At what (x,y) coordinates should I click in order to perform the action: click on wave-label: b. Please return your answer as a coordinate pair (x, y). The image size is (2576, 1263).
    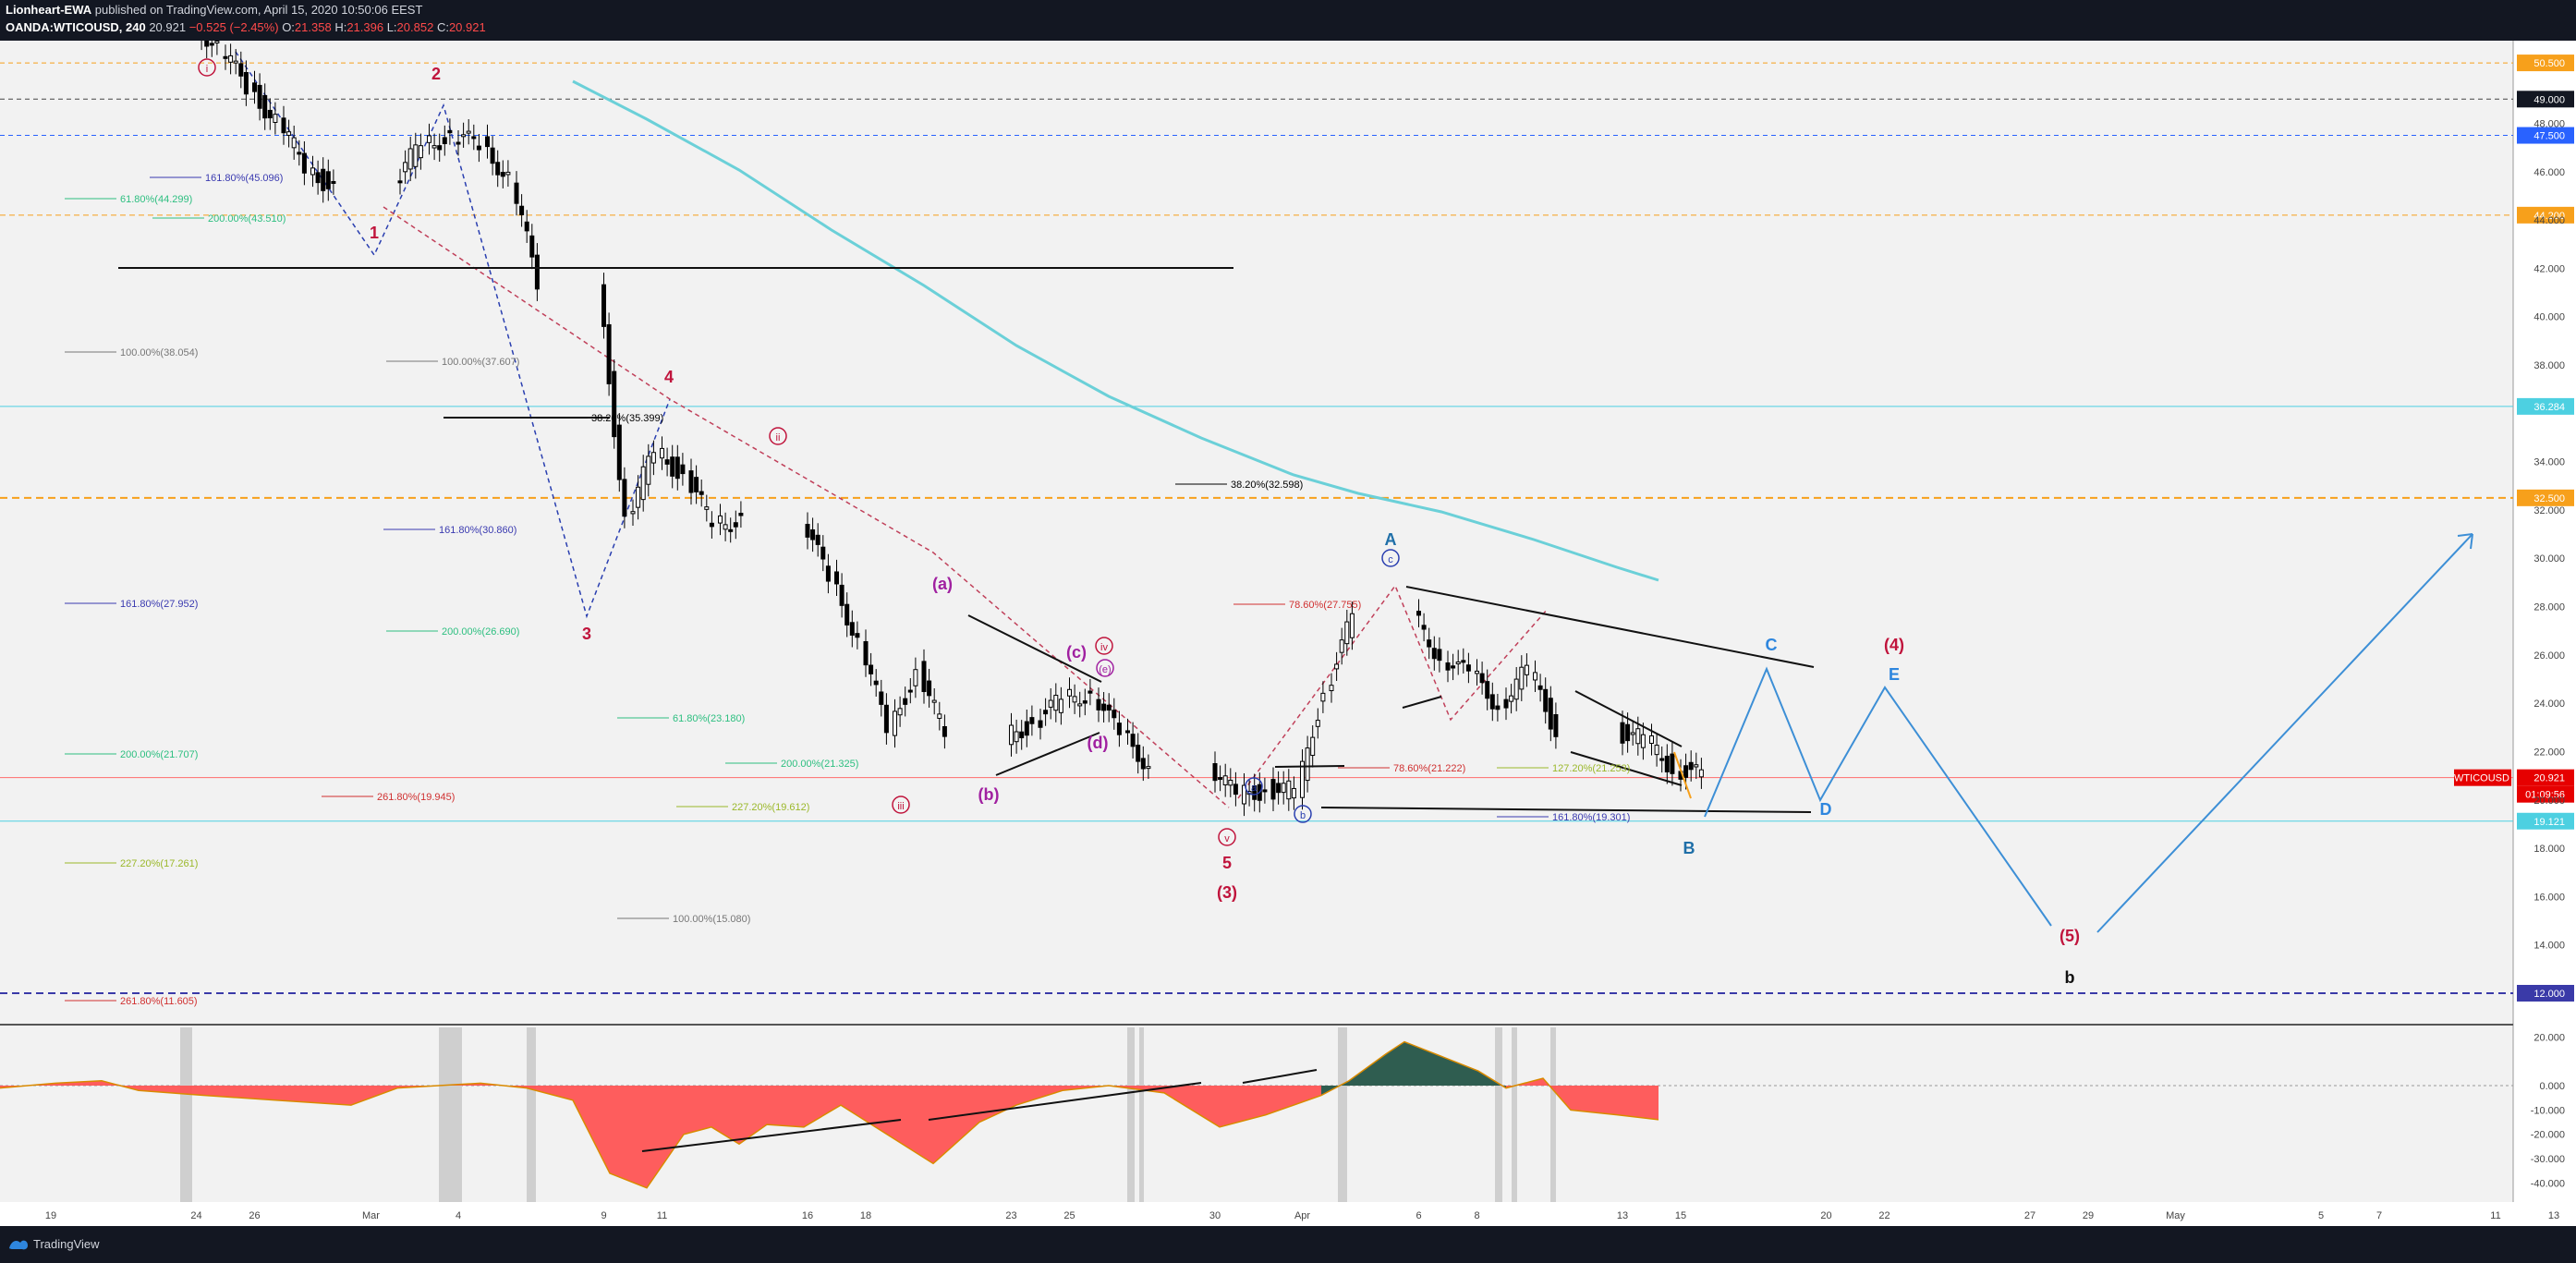
    Looking at the image, I should click on (1303, 815).